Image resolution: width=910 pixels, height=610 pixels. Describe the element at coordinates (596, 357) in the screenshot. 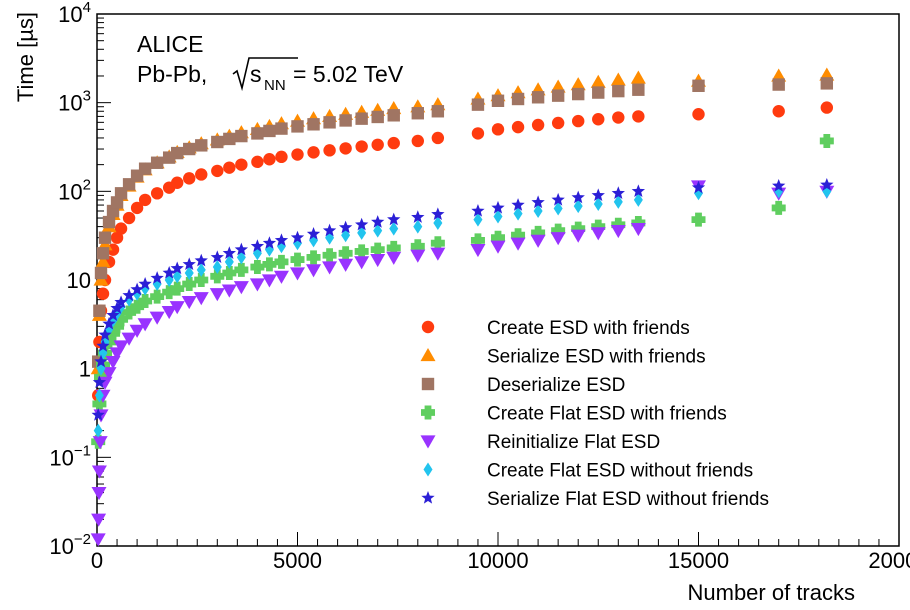

I see `legend-label: Serialize ESD with friends` at that location.